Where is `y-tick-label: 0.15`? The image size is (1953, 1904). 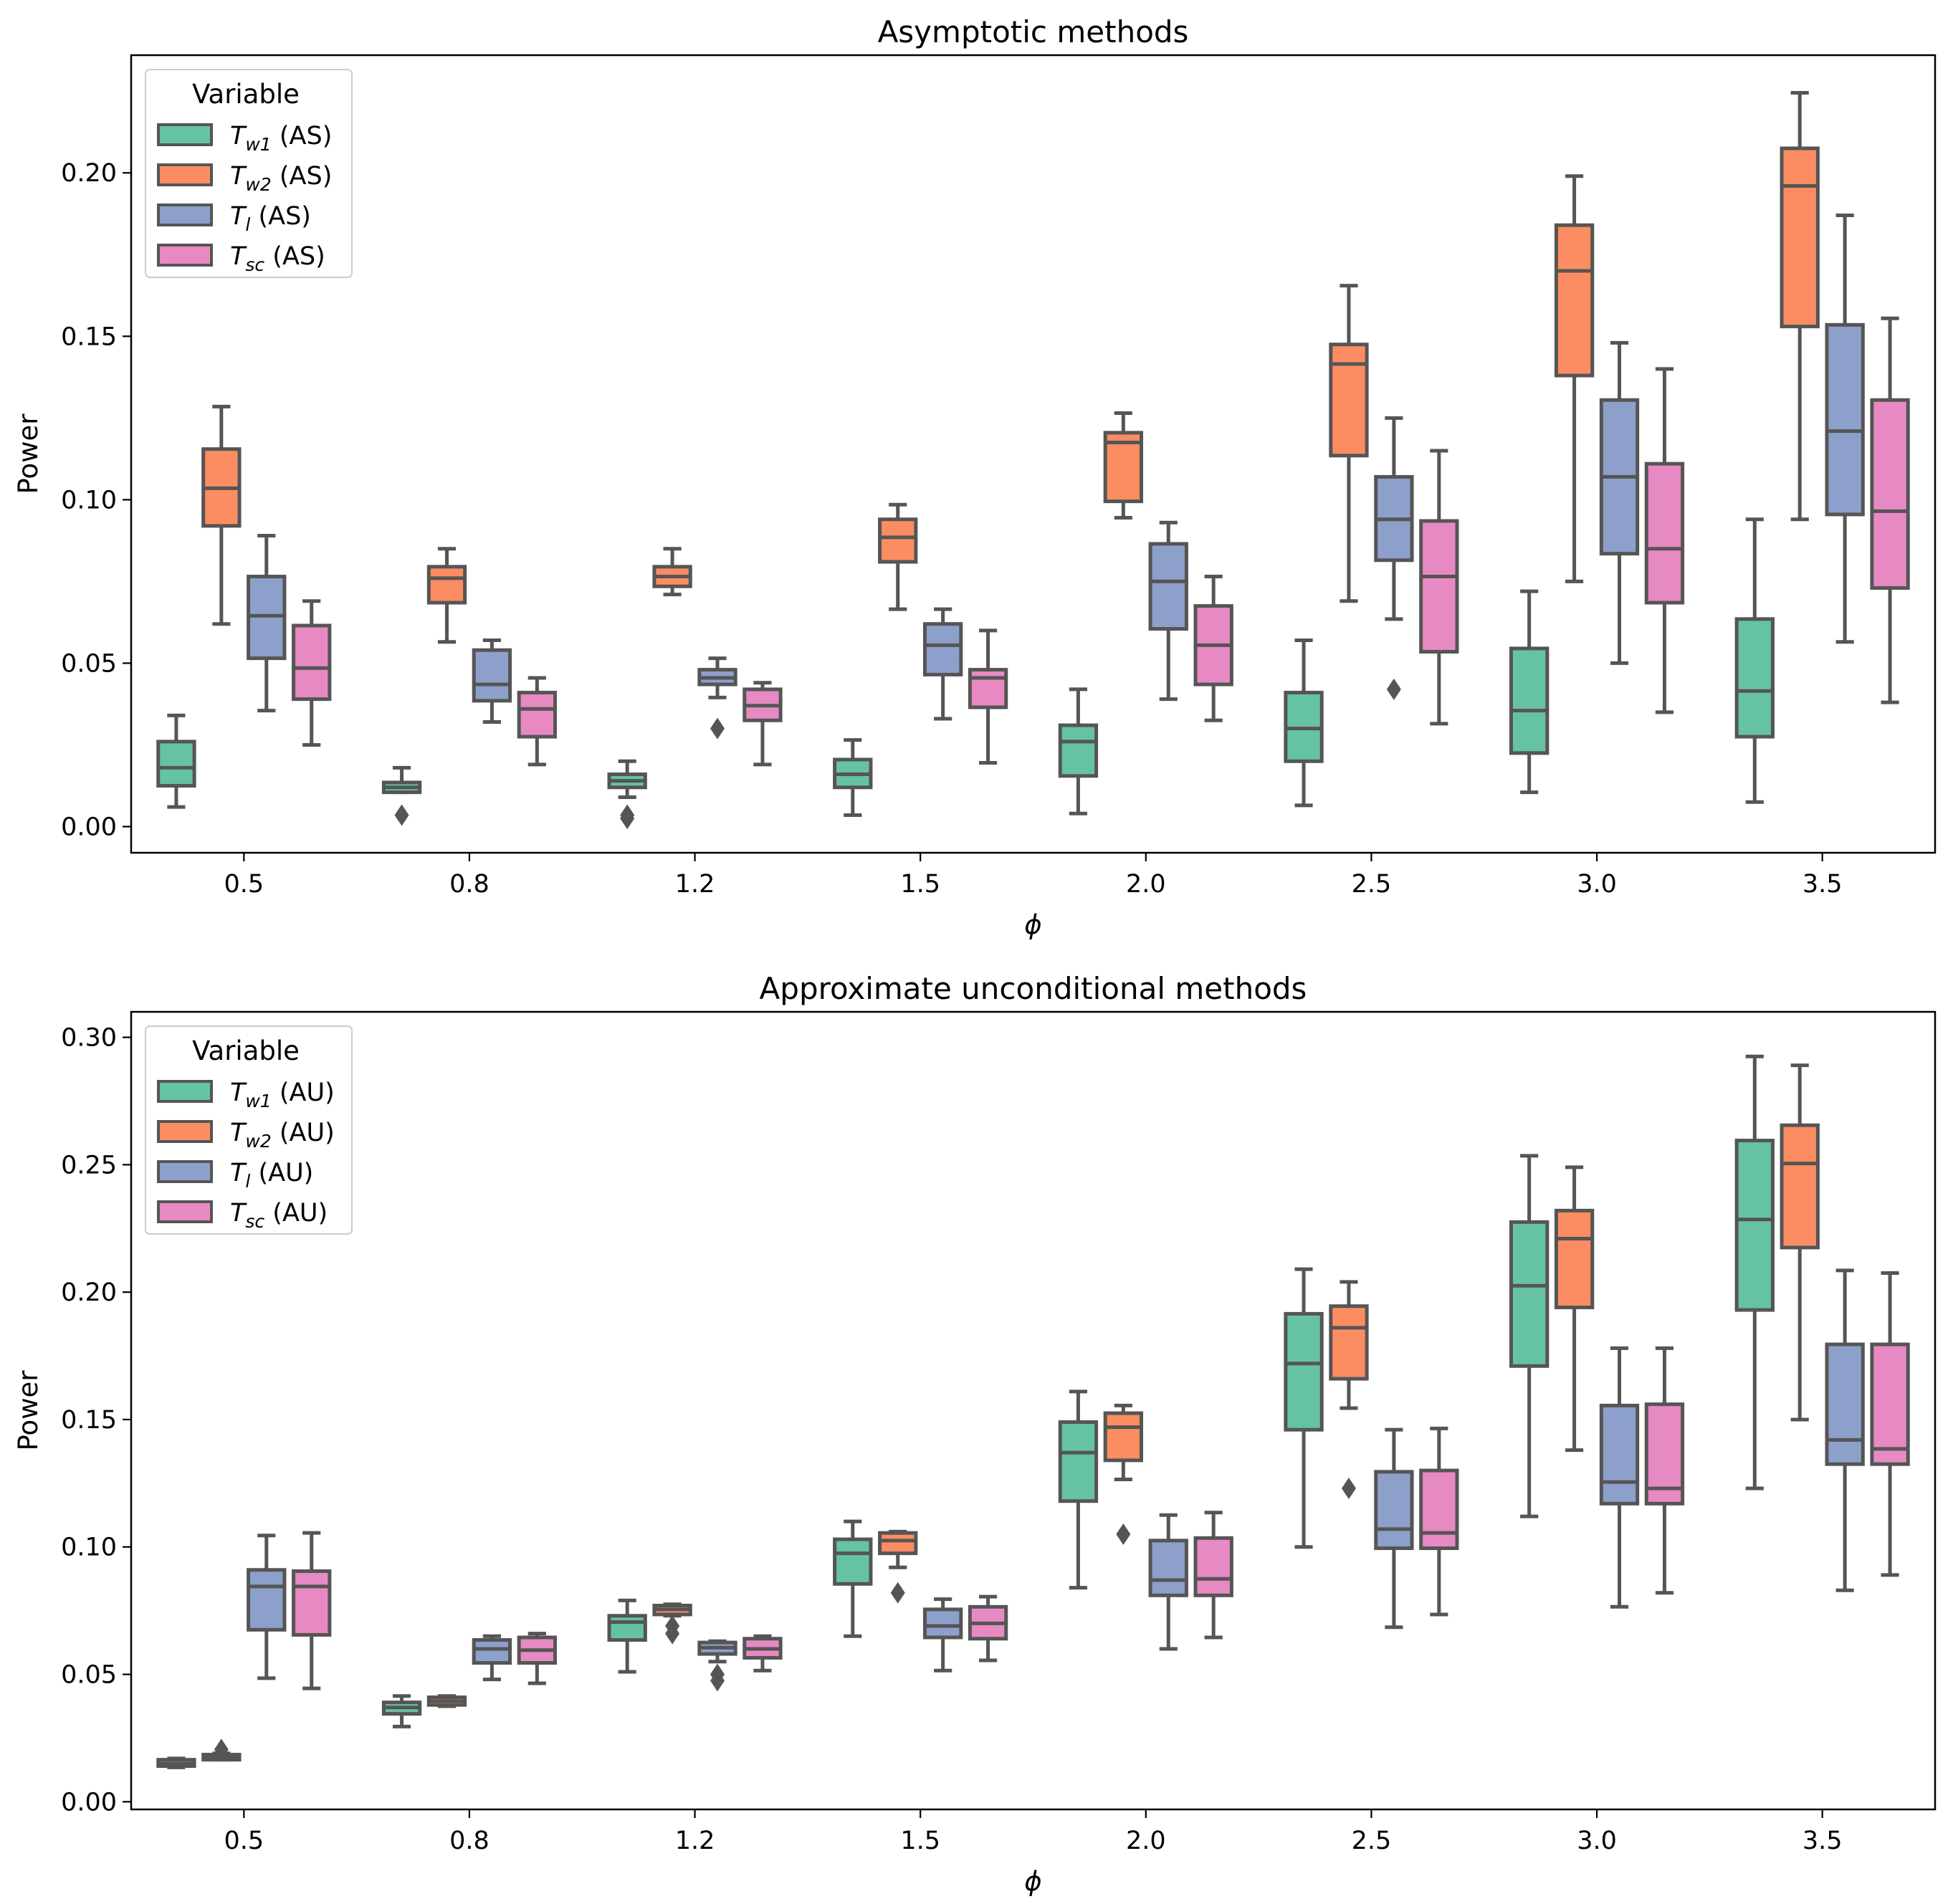
y-tick-label: 0.15 is located at coordinates (89, 1420).